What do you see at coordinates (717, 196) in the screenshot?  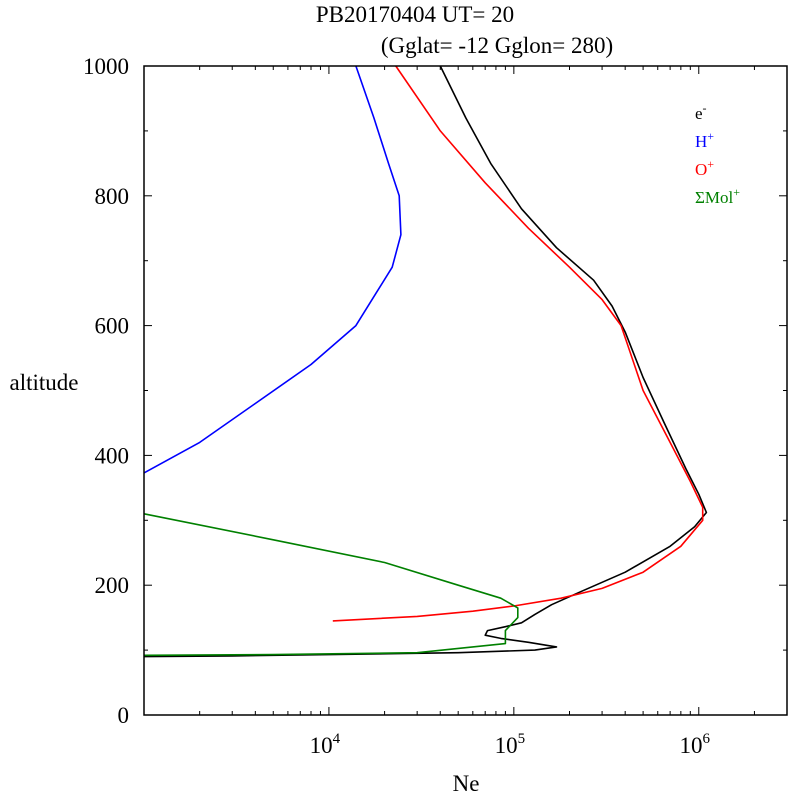 I see `legend-entry-3: ΣMol+` at bounding box center [717, 196].